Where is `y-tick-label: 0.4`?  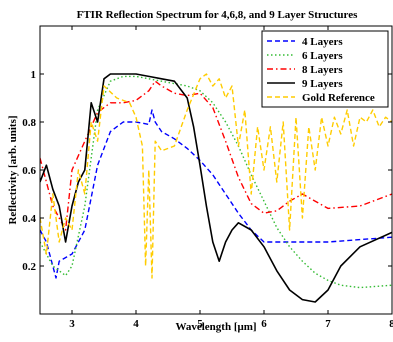 y-tick-label: 0.4 is located at coordinates (29, 219).